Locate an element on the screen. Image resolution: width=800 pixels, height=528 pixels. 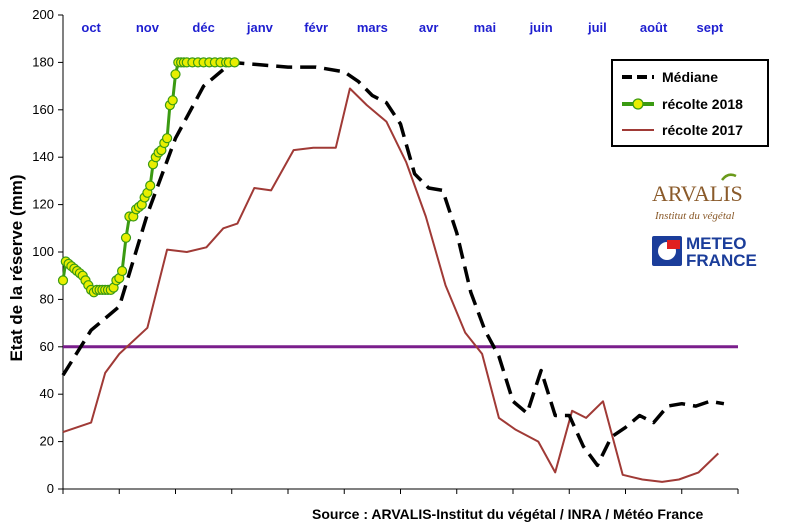
arvalis-leaf-icon is located at coordinates (729, 177).